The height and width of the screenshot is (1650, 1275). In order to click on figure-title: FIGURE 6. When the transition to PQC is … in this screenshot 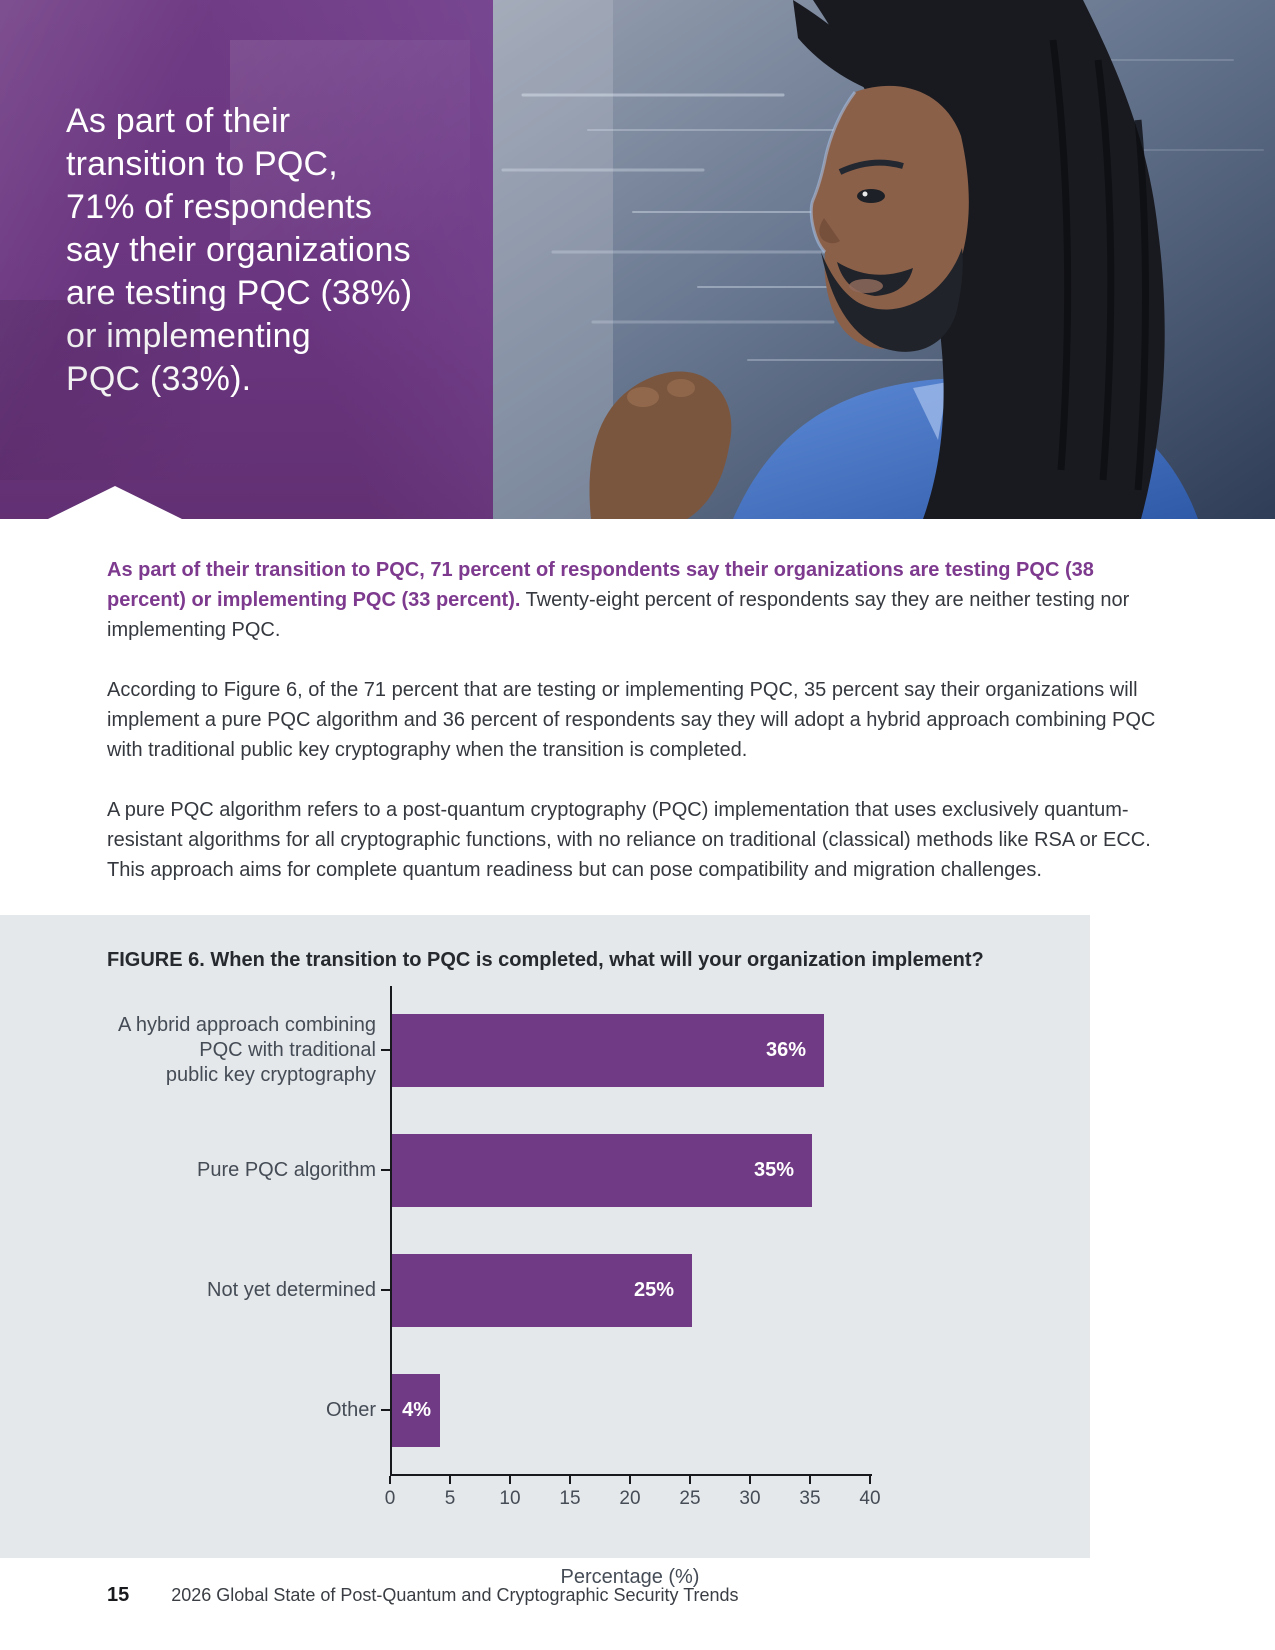, I will do `click(545, 960)`.